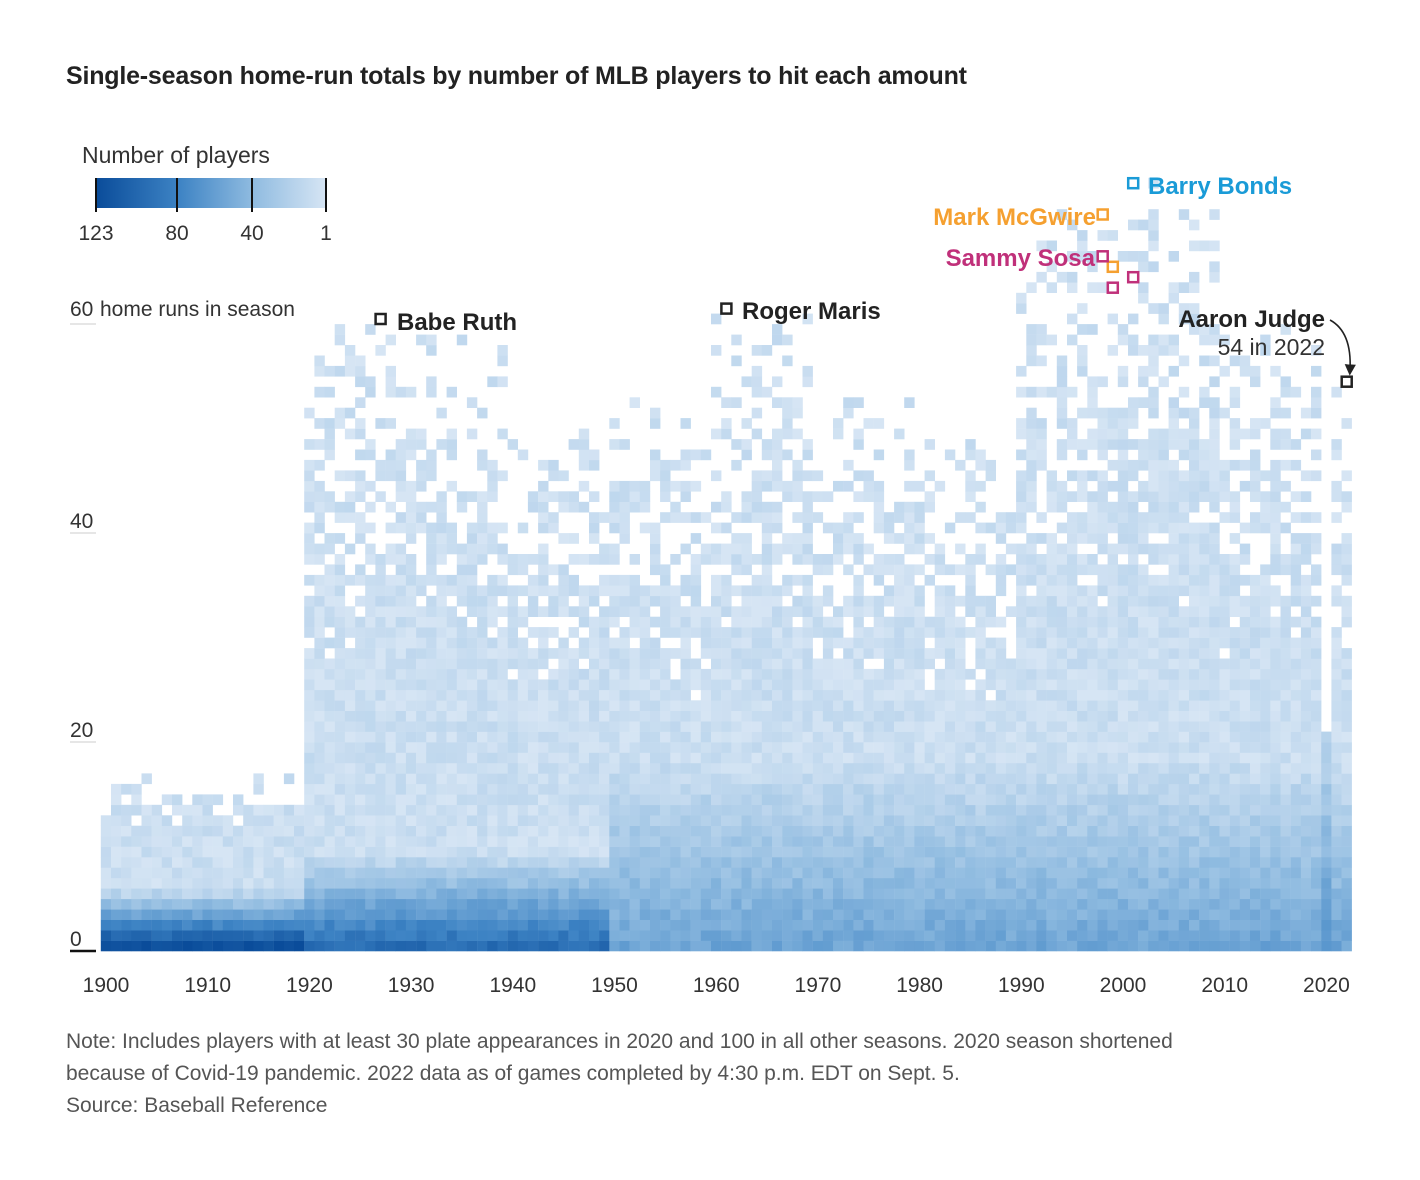 The height and width of the screenshot is (1180, 1420). I want to click on x-tick-2010: 2010, so click(1224, 985).